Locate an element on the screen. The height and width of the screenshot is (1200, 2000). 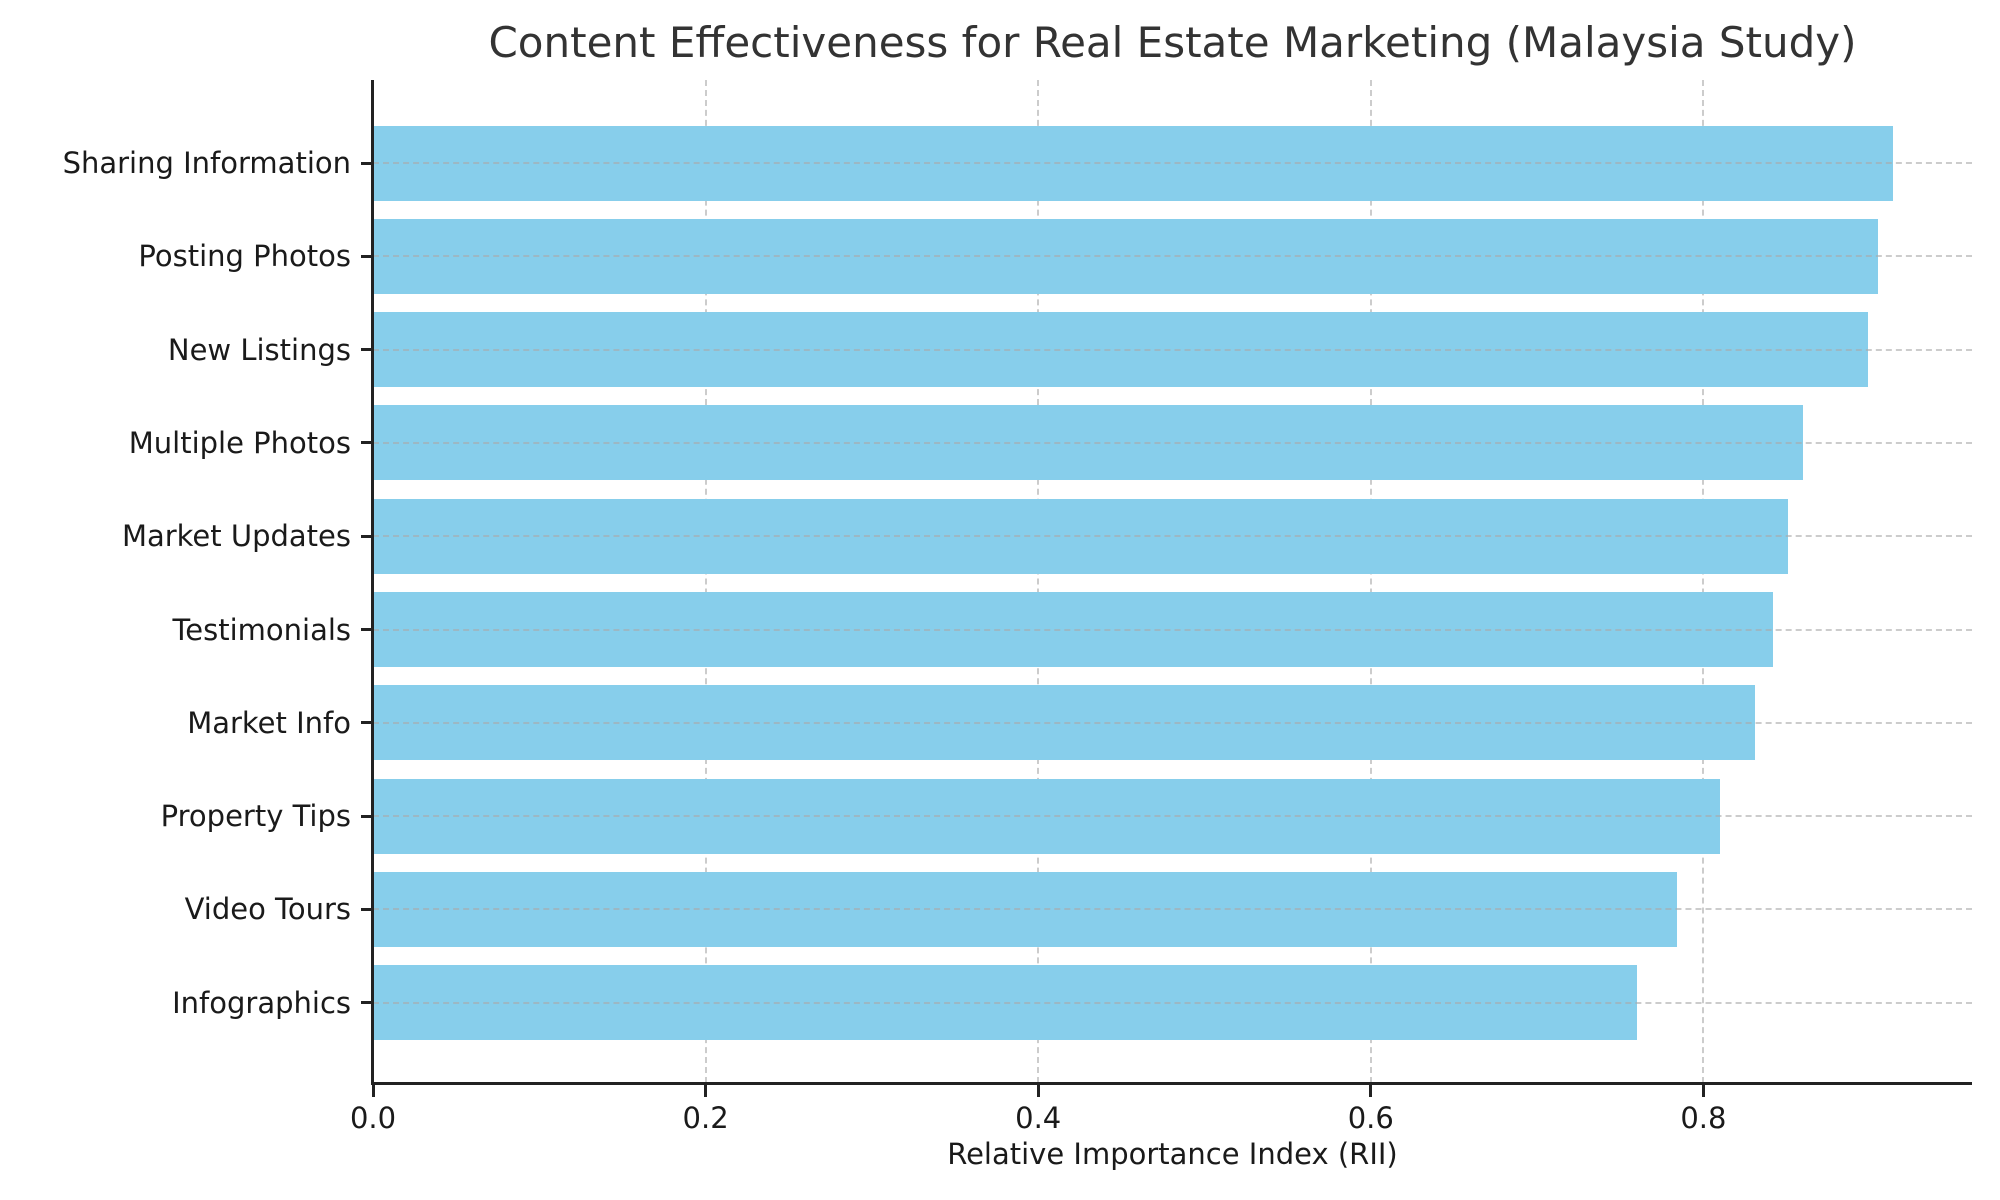
y-tick-label: Infographics is located at coordinates (261, 1002).